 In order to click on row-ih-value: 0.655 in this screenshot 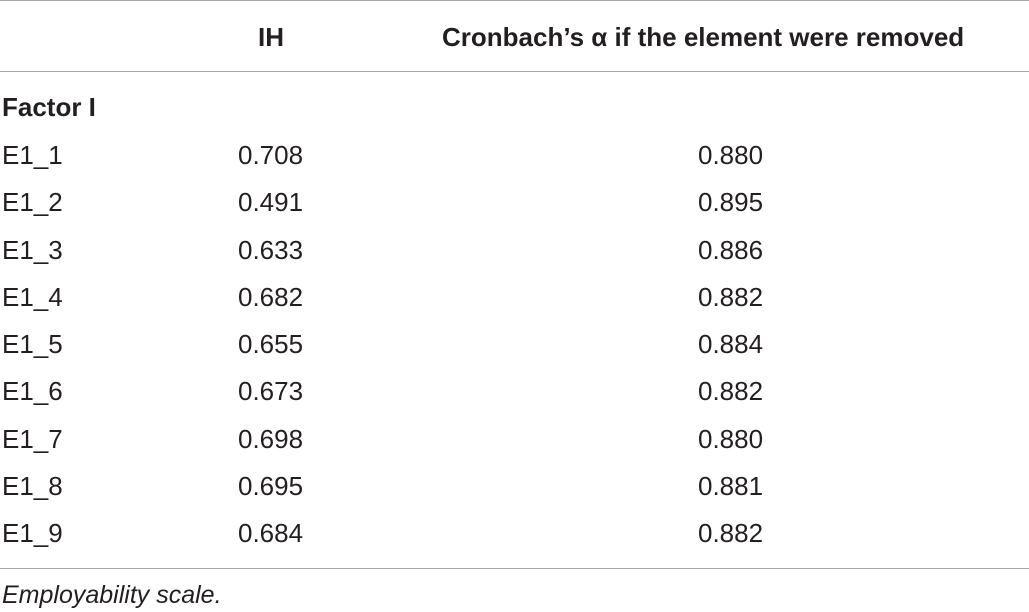, I will do `click(271, 344)`.